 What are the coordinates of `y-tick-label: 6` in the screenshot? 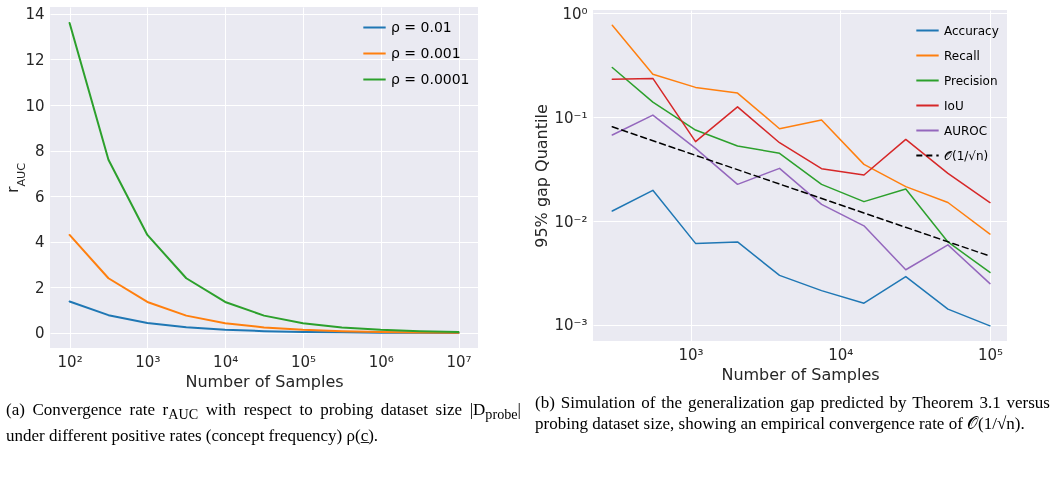 It's located at (39, 196).